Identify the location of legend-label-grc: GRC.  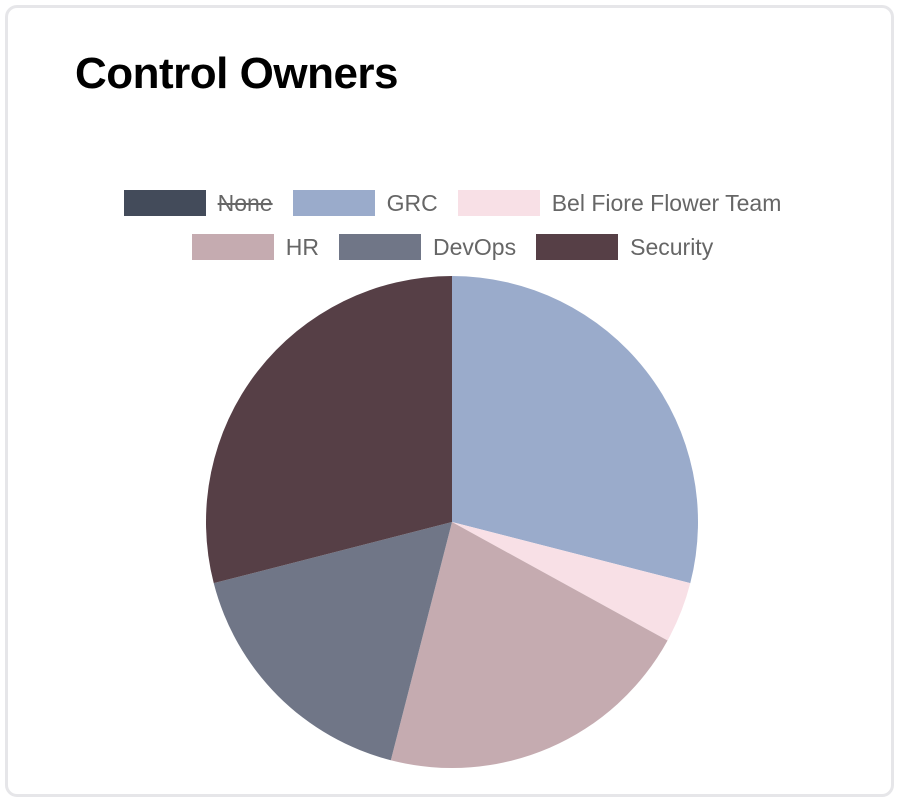
(412, 202).